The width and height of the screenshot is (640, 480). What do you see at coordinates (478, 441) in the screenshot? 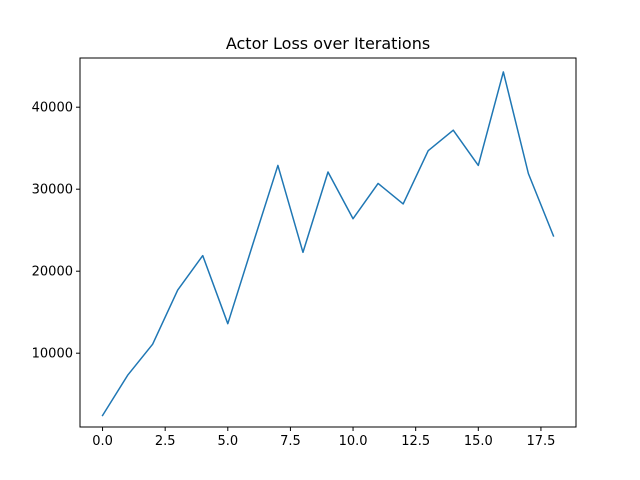
I see `x-tick-label: 15.0` at bounding box center [478, 441].